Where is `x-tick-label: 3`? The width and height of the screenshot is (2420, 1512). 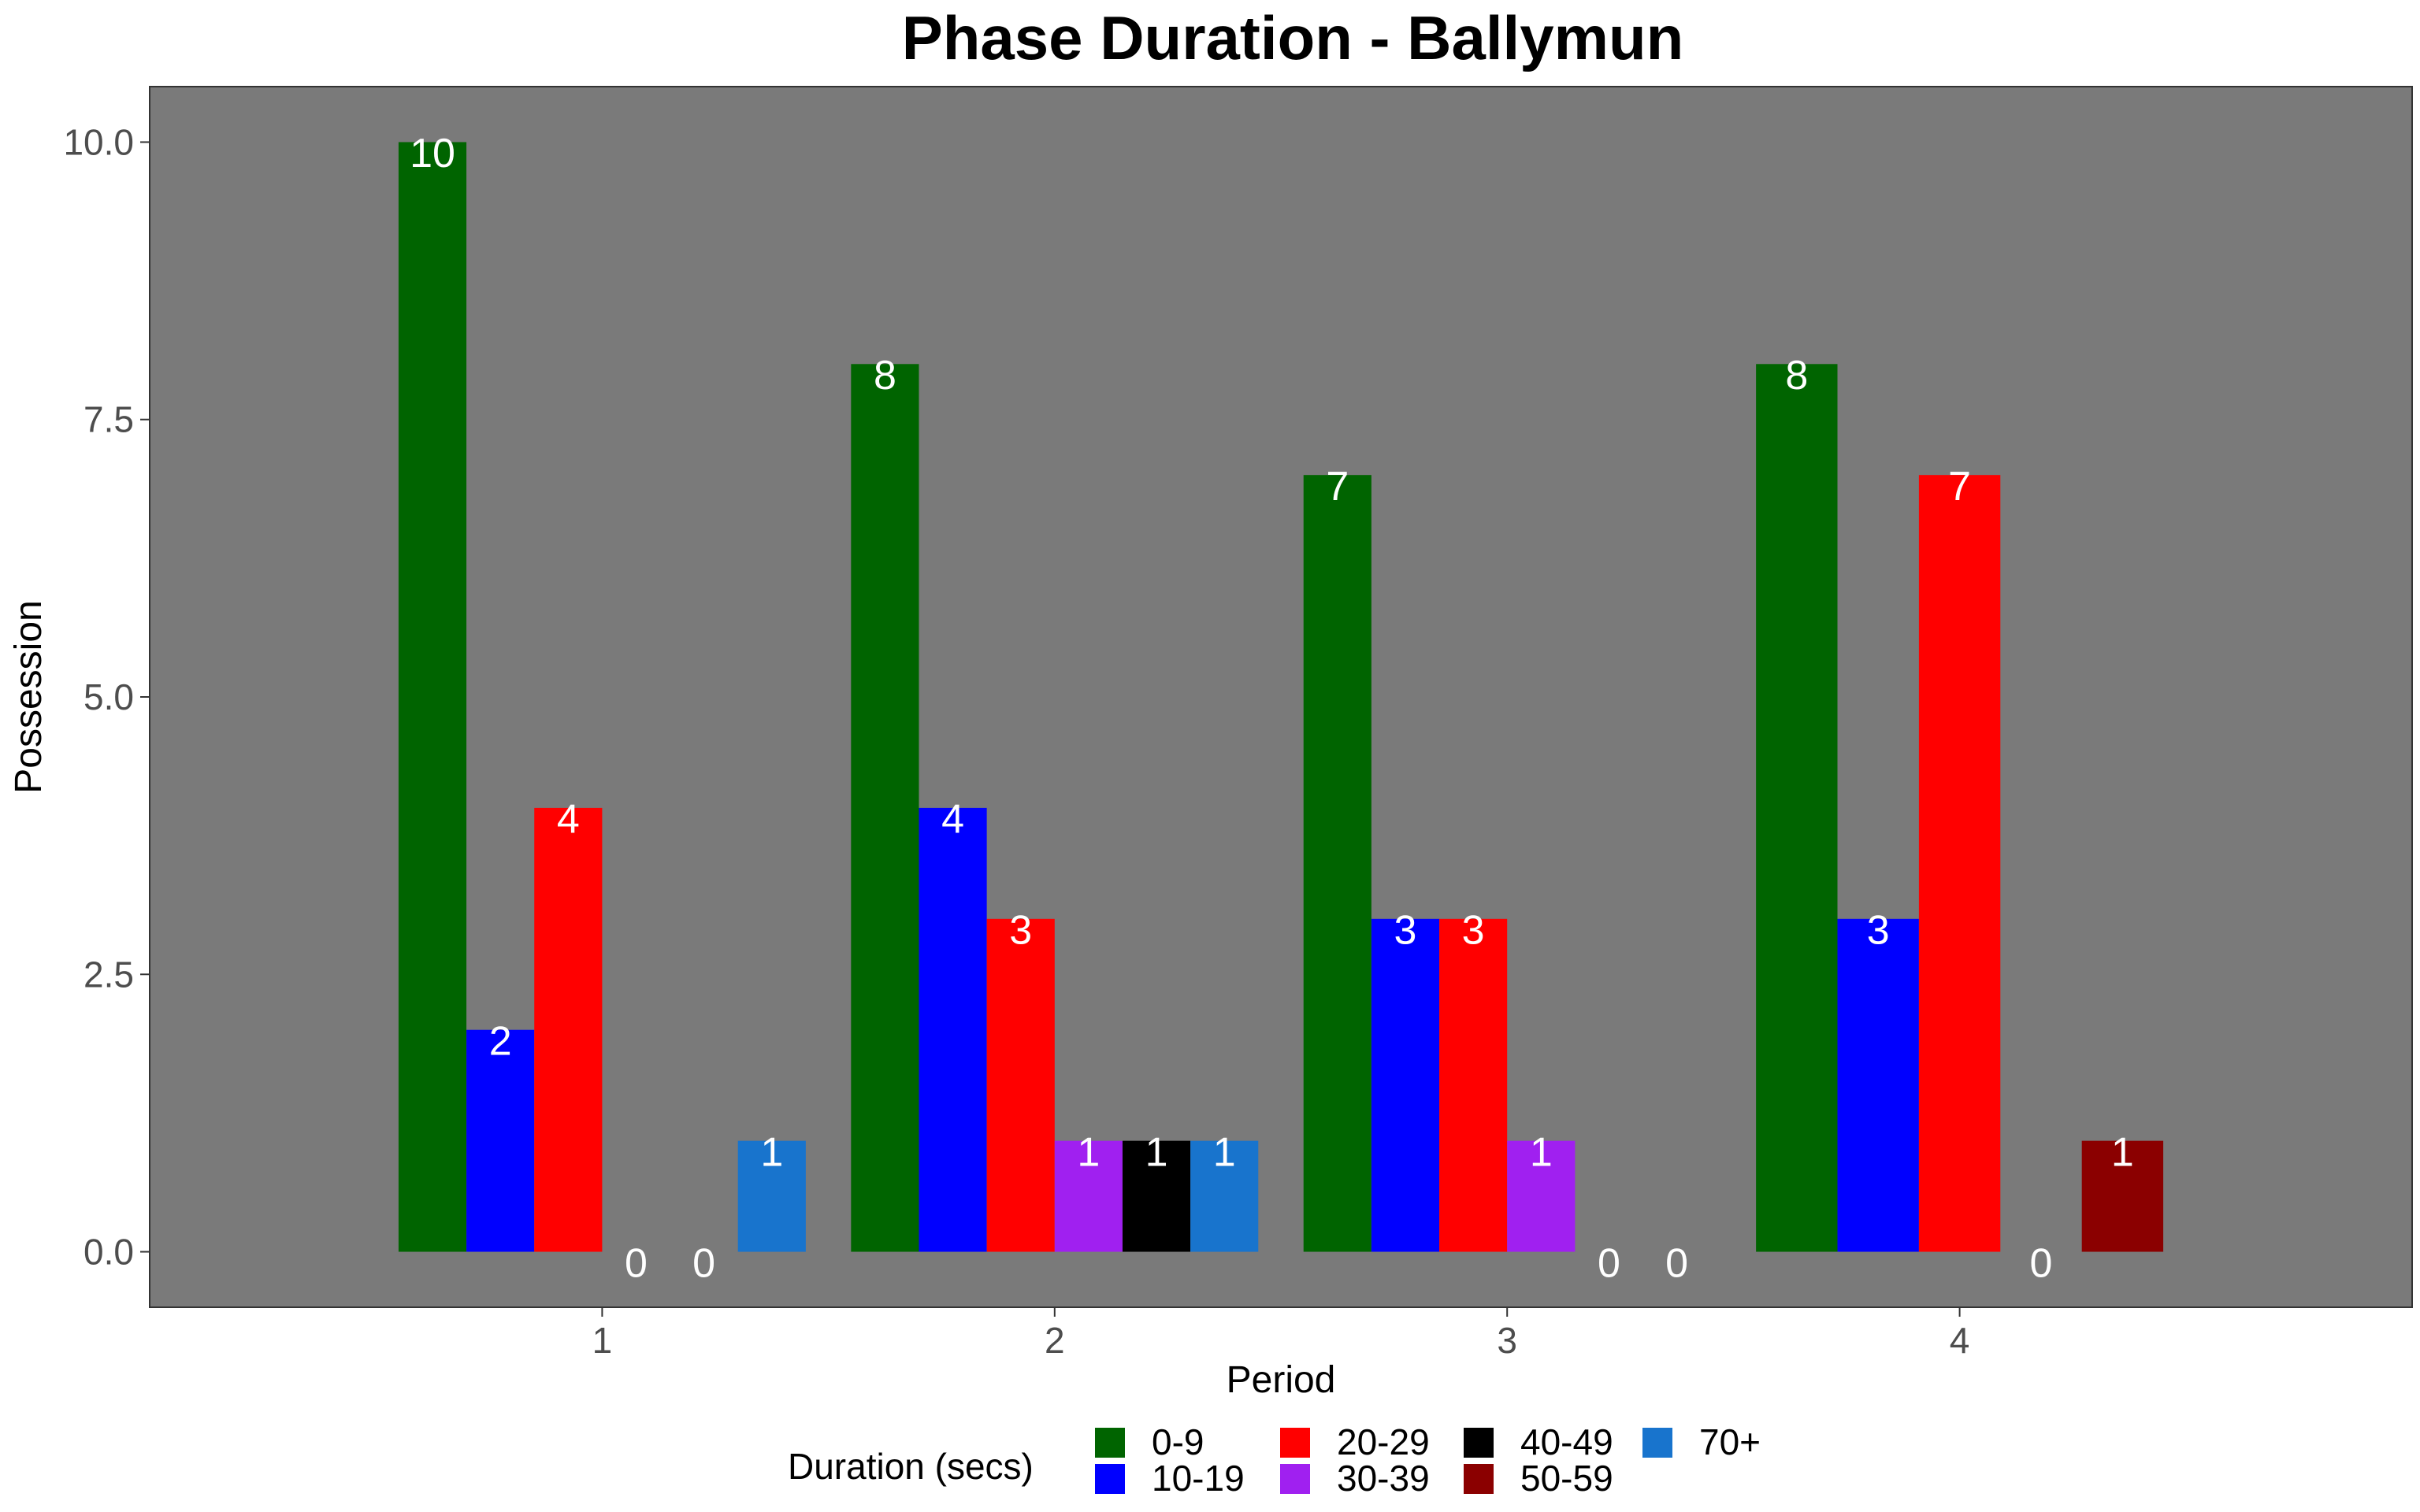 x-tick-label: 3 is located at coordinates (1507, 1340).